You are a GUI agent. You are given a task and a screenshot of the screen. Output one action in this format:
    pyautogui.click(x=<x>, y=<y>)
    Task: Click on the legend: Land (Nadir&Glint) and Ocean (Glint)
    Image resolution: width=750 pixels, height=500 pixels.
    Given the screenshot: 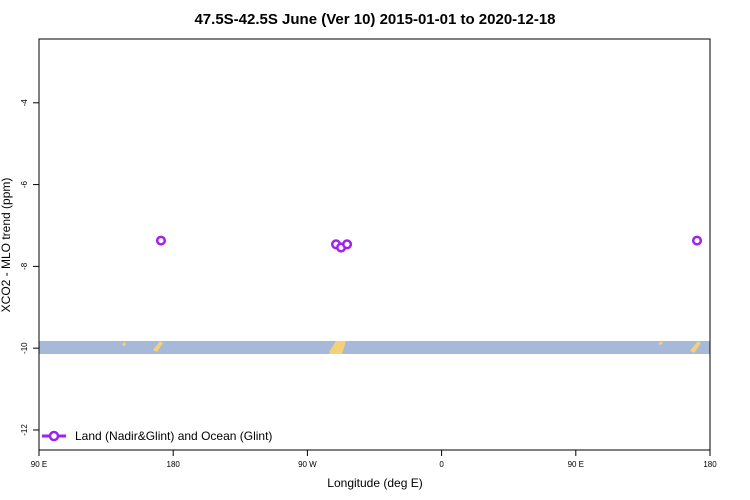 What is the action you would take?
    pyautogui.click(x=157, y=436)
    